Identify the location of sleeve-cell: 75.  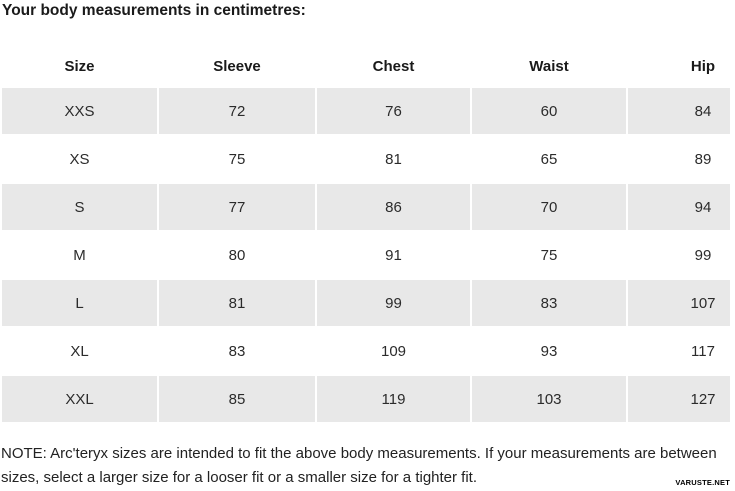
(237, 159).